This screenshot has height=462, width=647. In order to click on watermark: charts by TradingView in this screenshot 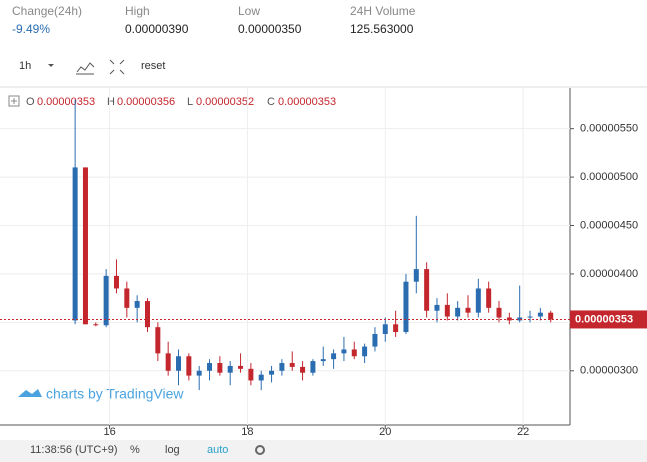, I will do `click(115, 394)`.